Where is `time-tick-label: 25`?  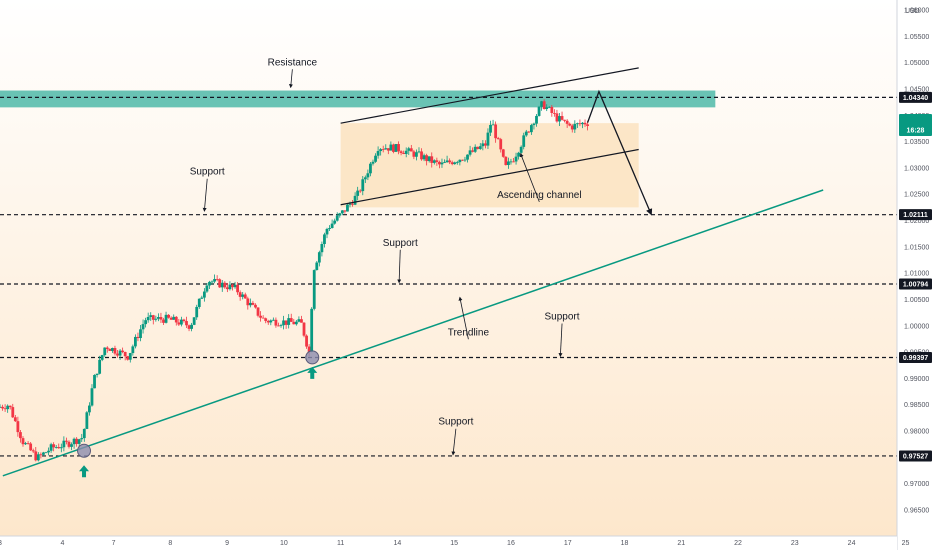
time-tick-label: 25 is located at coordinates (906, 543).